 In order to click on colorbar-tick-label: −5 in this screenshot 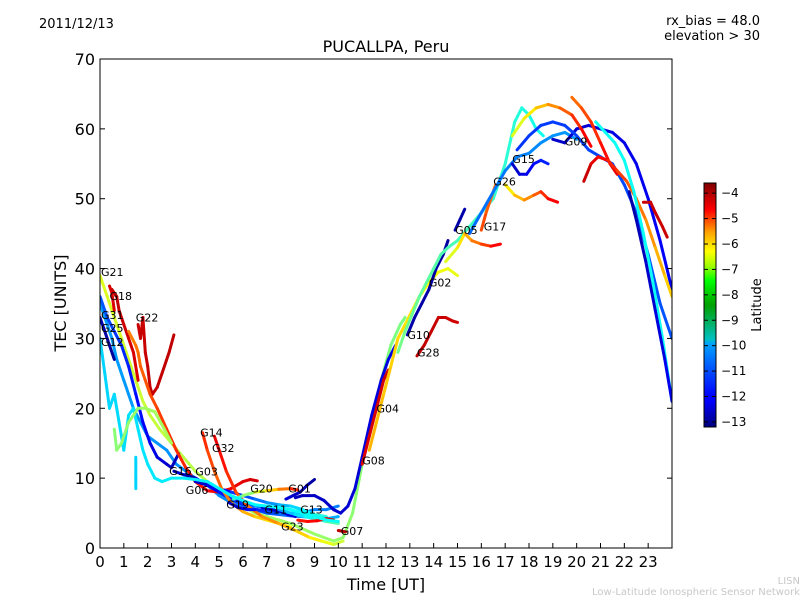, I will do `click(730, 219)`.